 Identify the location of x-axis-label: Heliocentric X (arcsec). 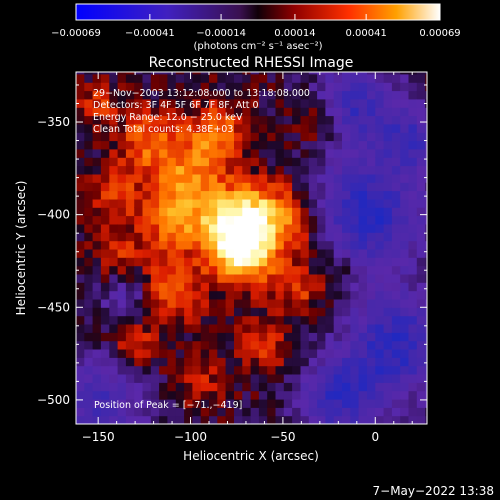
(251, 456).